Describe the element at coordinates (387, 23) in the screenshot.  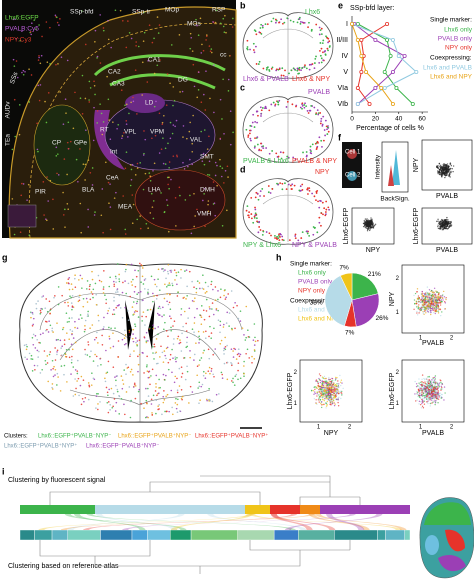
I see `point` at that location.